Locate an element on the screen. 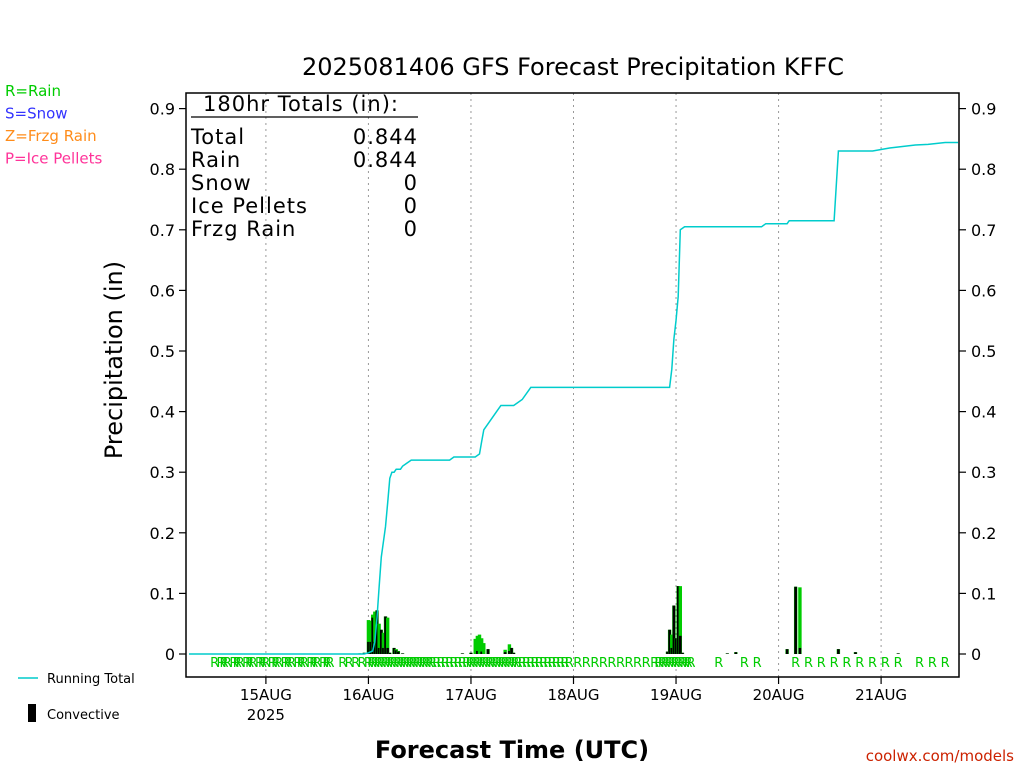 The image size is (1024, 768). x-tick-label-2: 17AUG is located at coordinates (471, 695).